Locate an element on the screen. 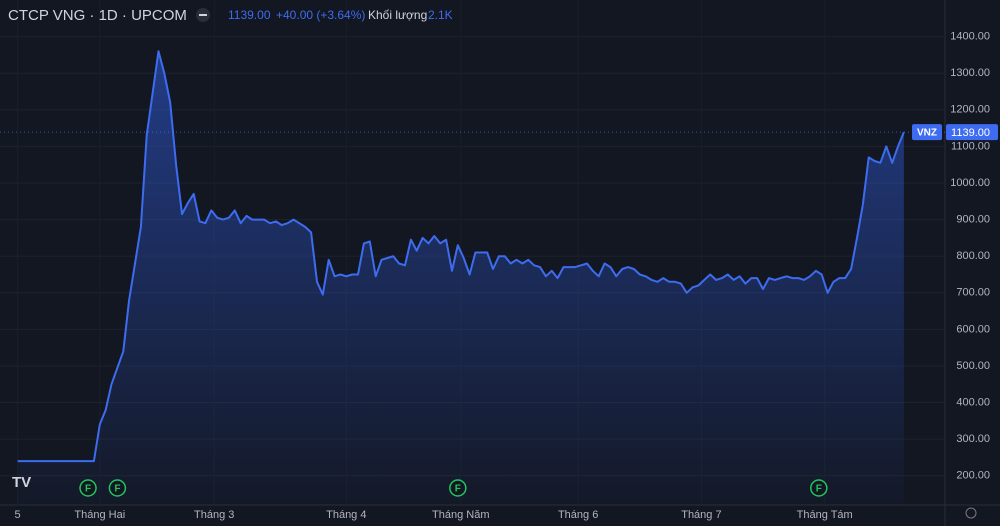  series-tag-label: VNZ is located at coordinates (927, 133).